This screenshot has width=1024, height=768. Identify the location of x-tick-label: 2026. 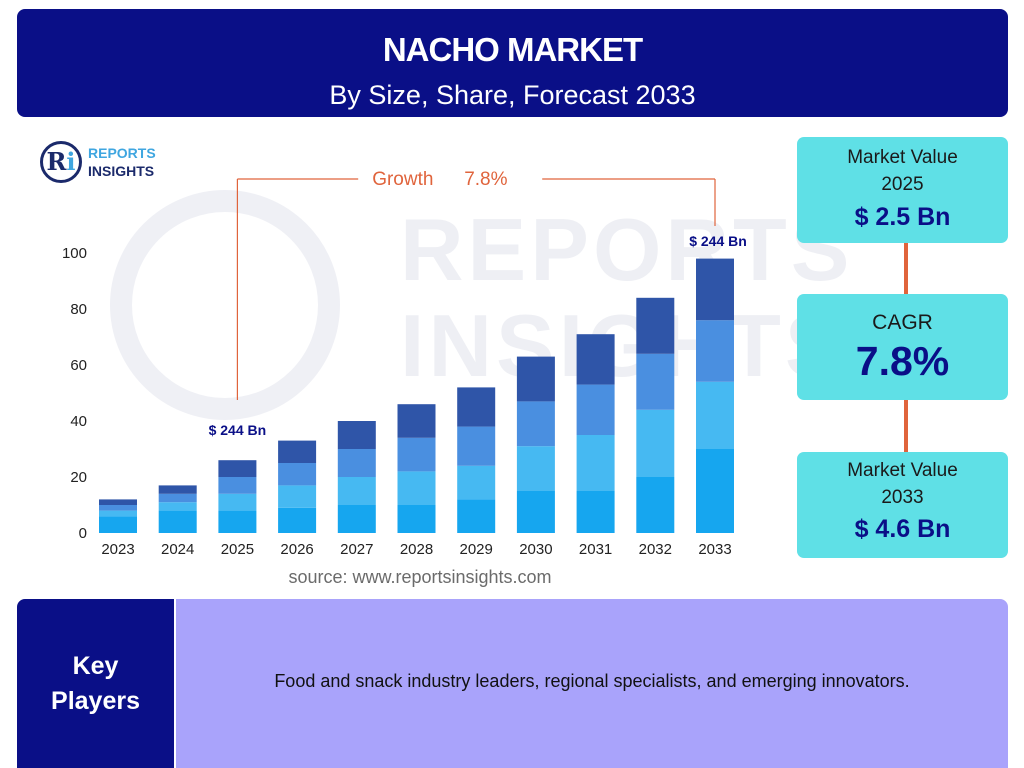
(296, 549).